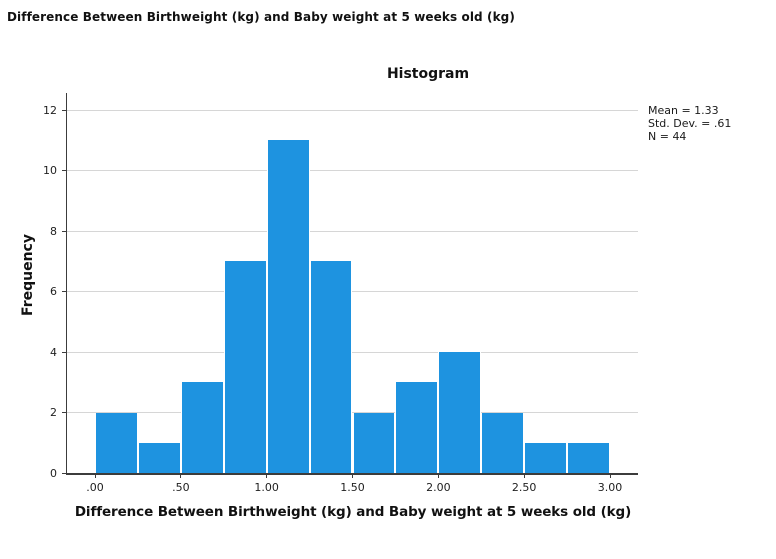  I want to click on x-tick-label: 2.50, so click(524, 487).